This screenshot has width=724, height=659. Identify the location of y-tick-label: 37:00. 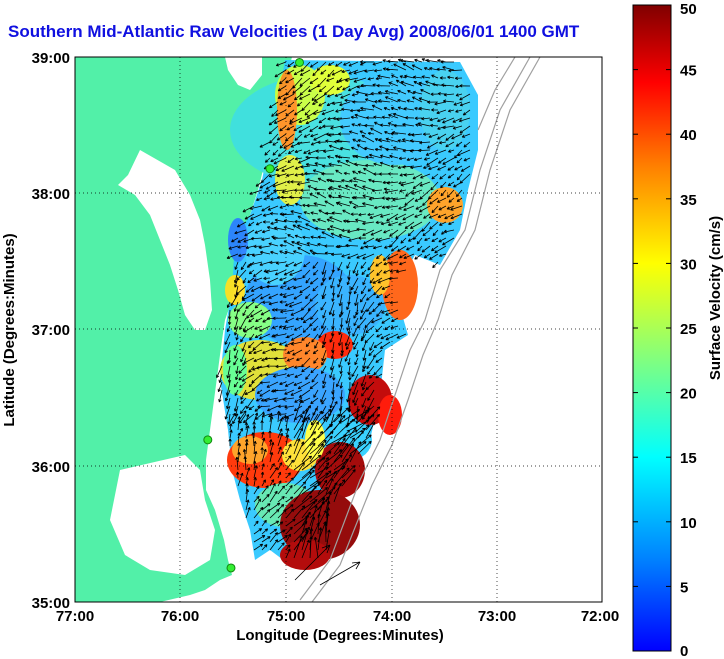
(51, 330).